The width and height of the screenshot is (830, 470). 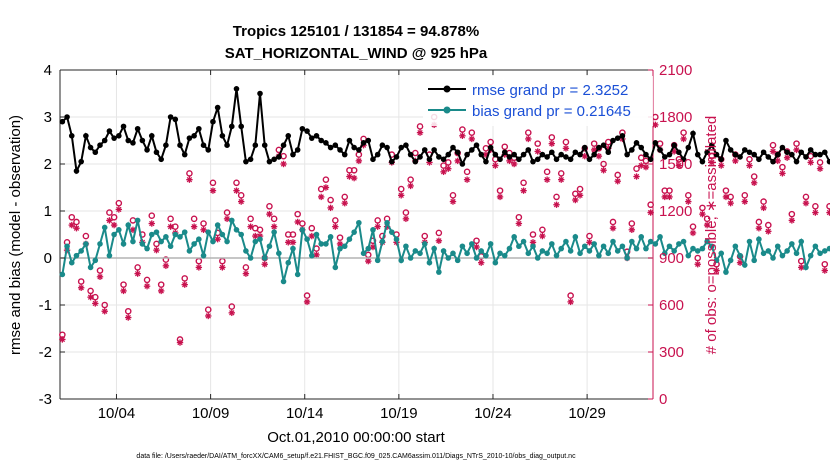 I want to click on chart-title-line1: Tropics 125101 / 131854 = 94.878%, so click(x=356, y=31).